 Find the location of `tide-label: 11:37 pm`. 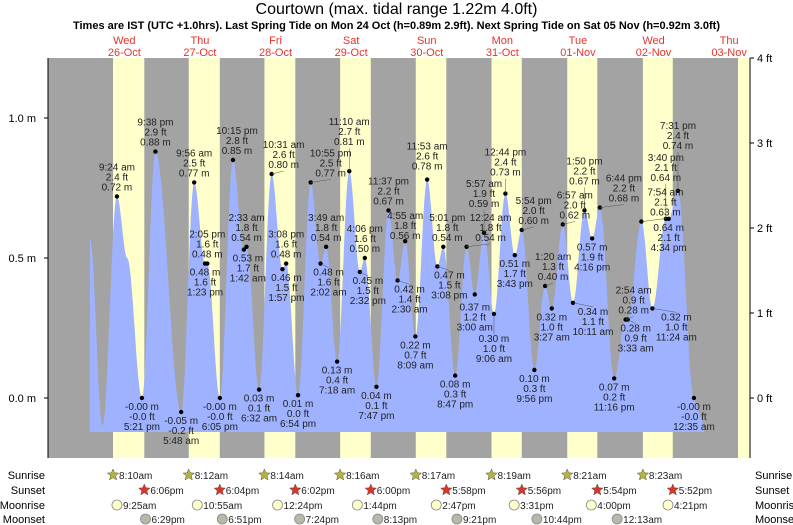

tide-label: 11:37 pm is located at coordinates (388, 181).